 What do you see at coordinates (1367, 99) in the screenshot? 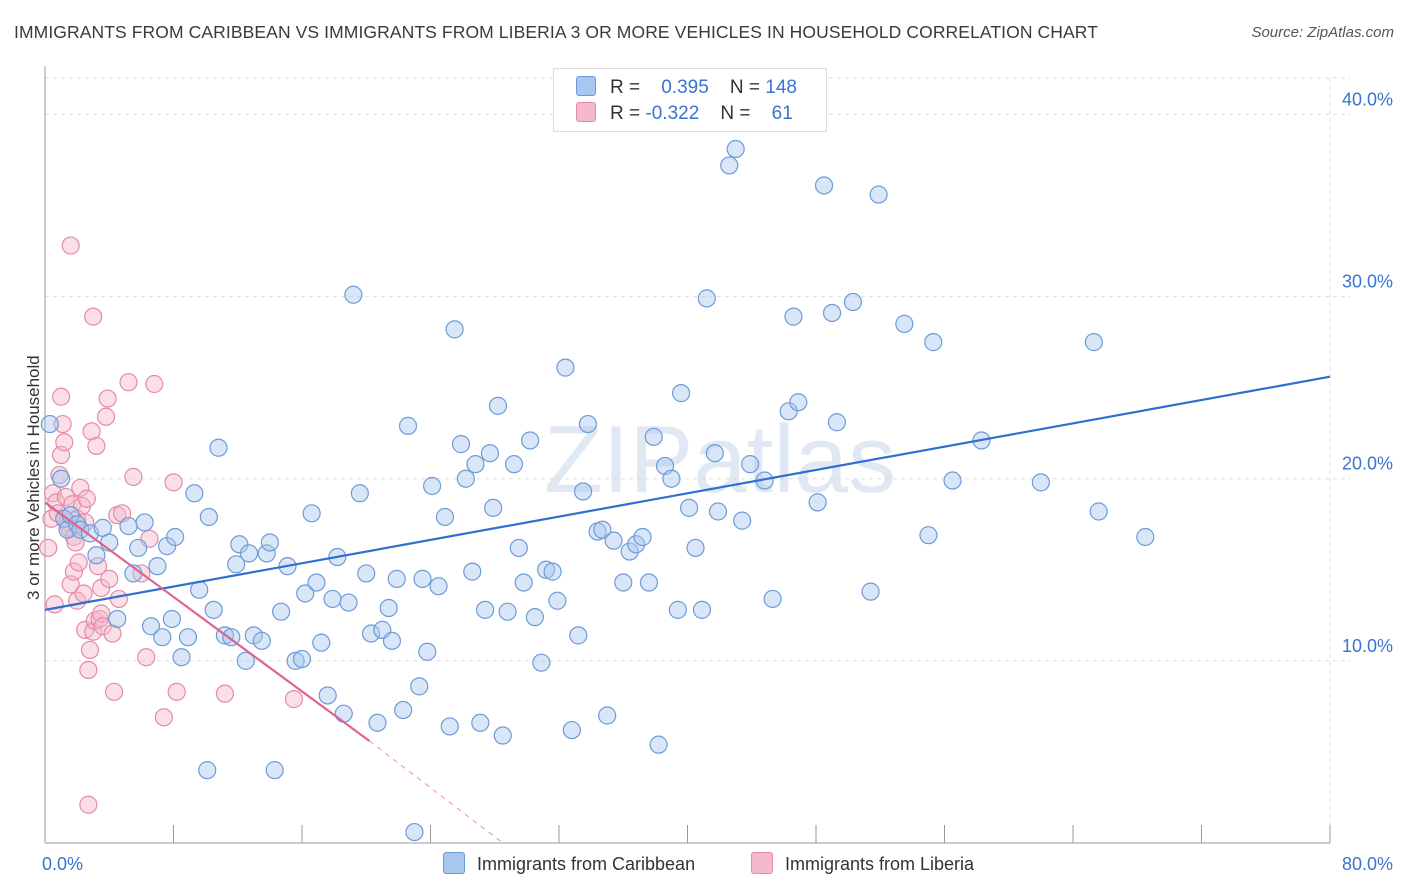
I see `y-tick-label: 40.0%` at bounding box center [1367, 99].